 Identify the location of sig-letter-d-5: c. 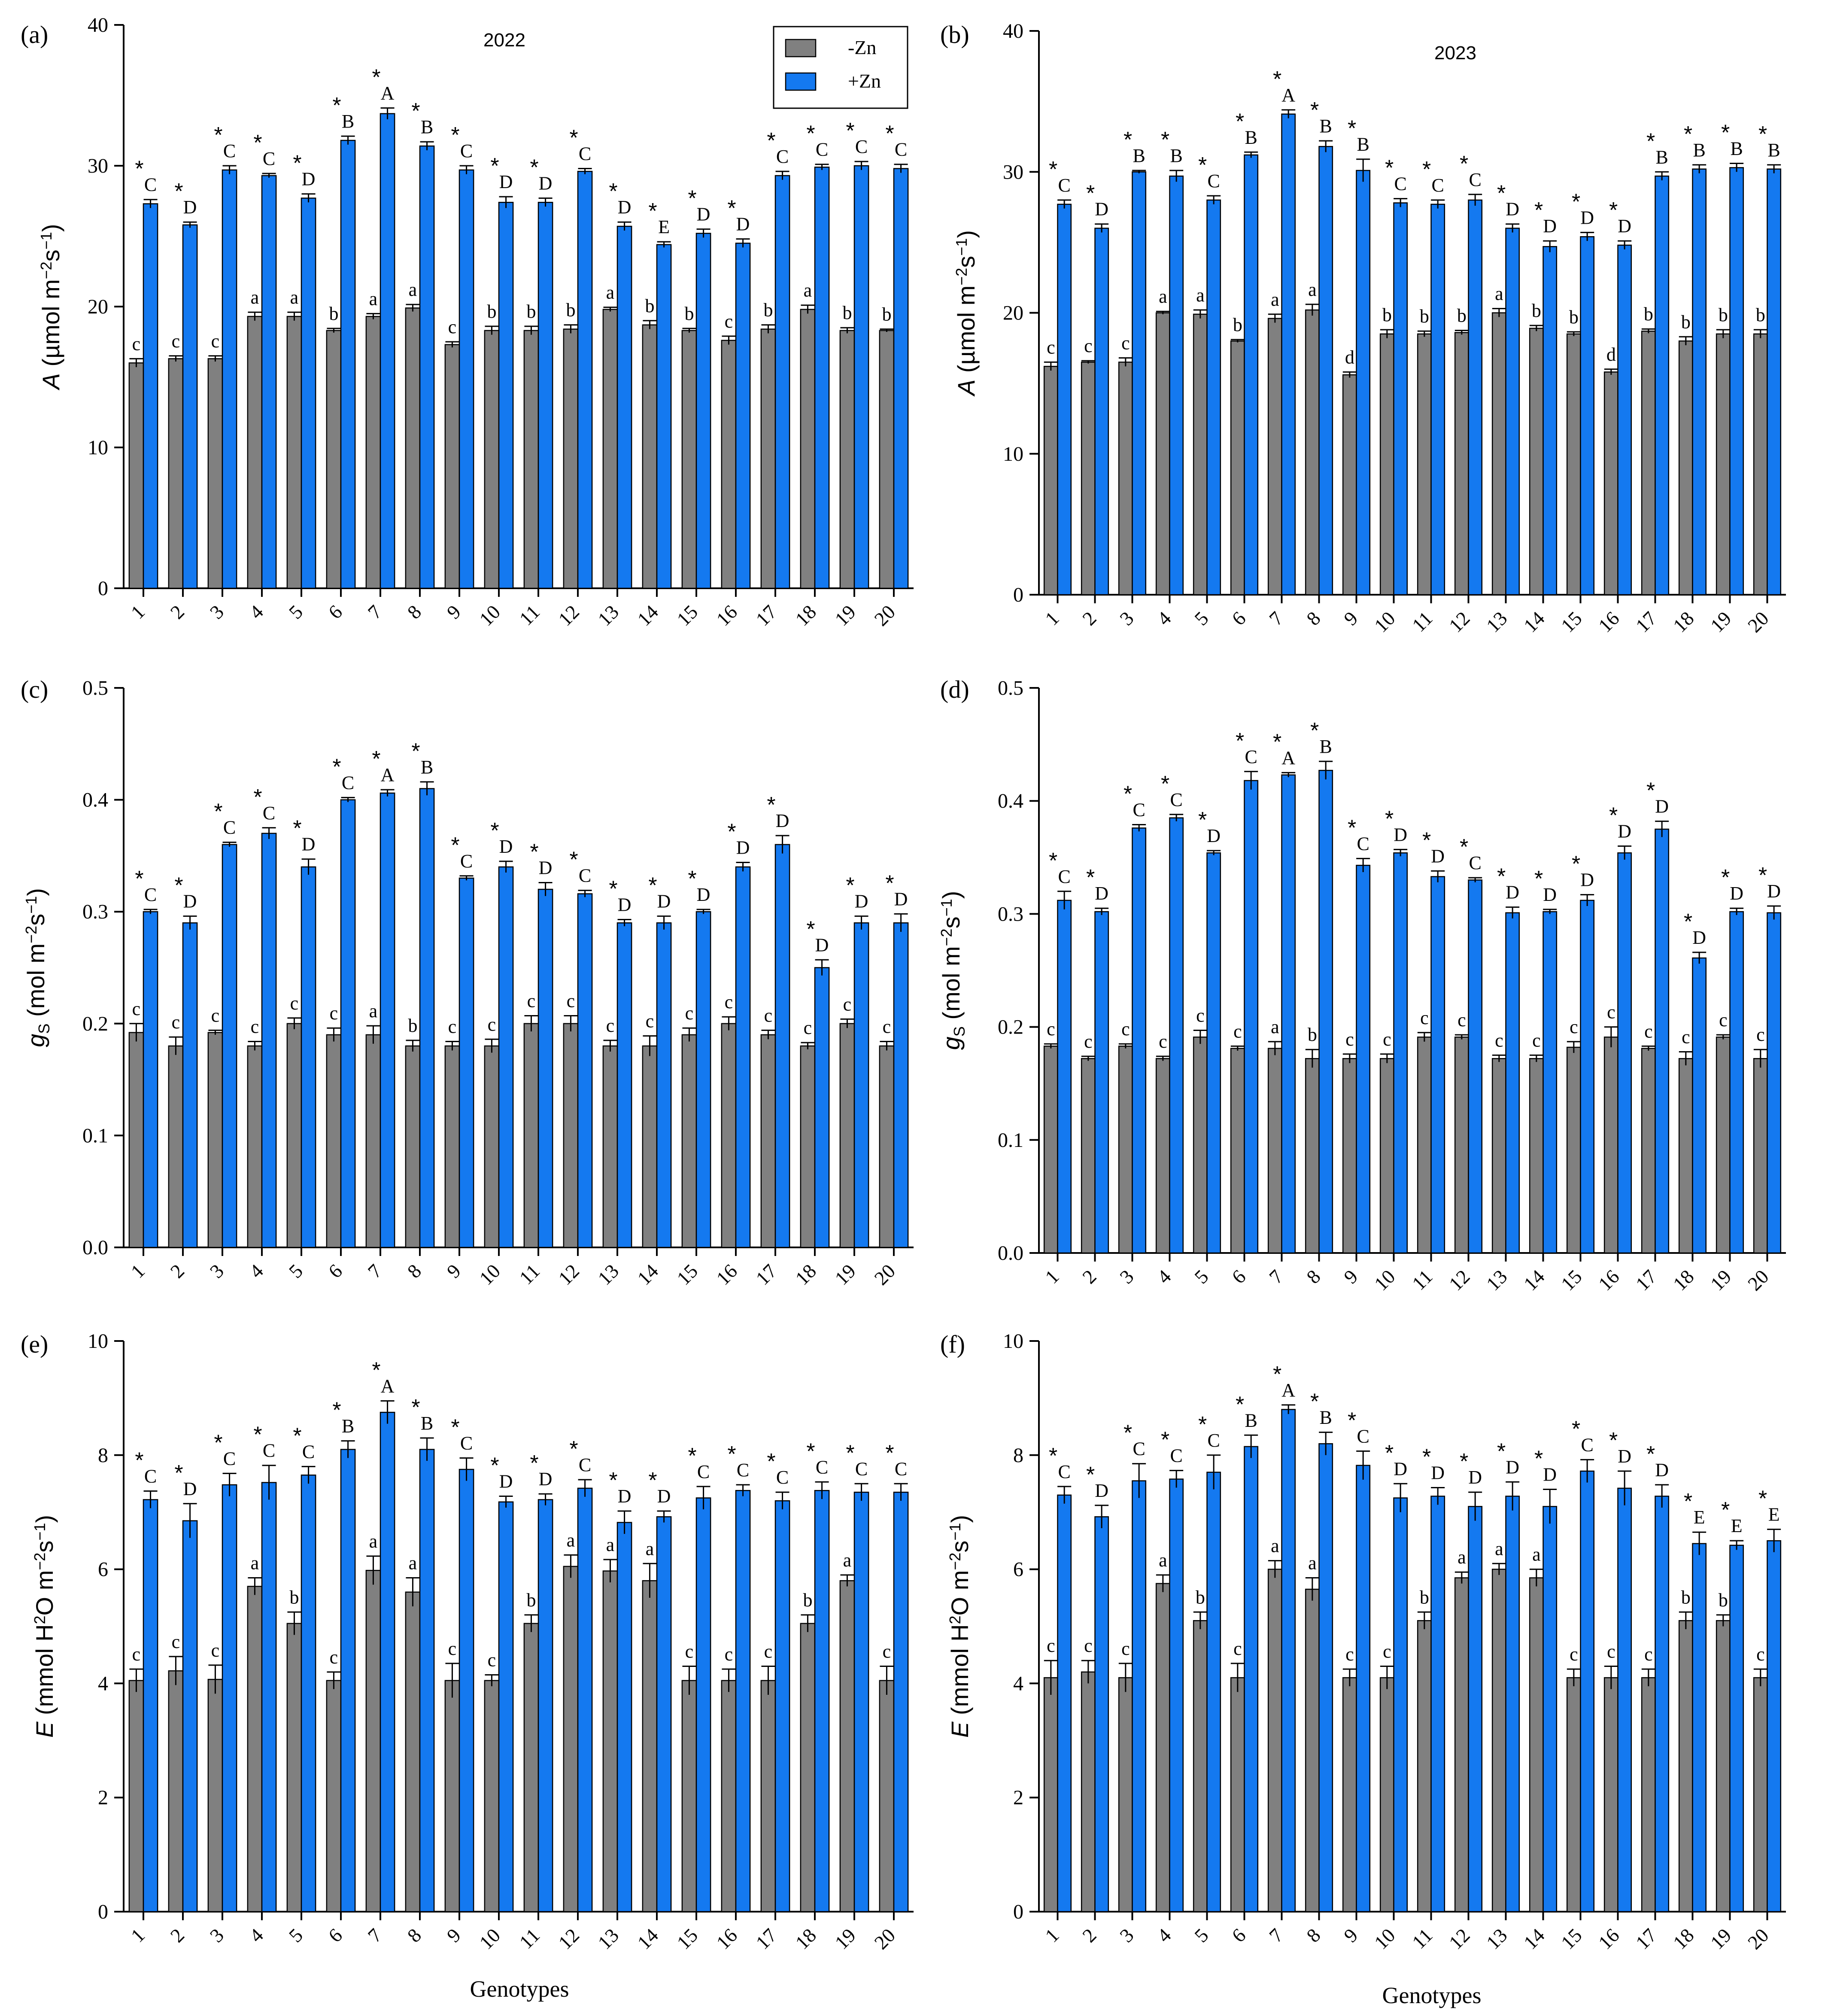
(1201, 1015).